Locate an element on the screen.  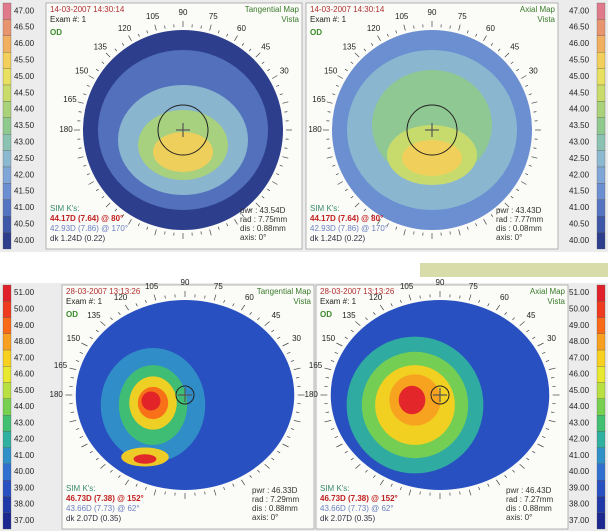
brand: Vista is located at coordinates (546, 19).